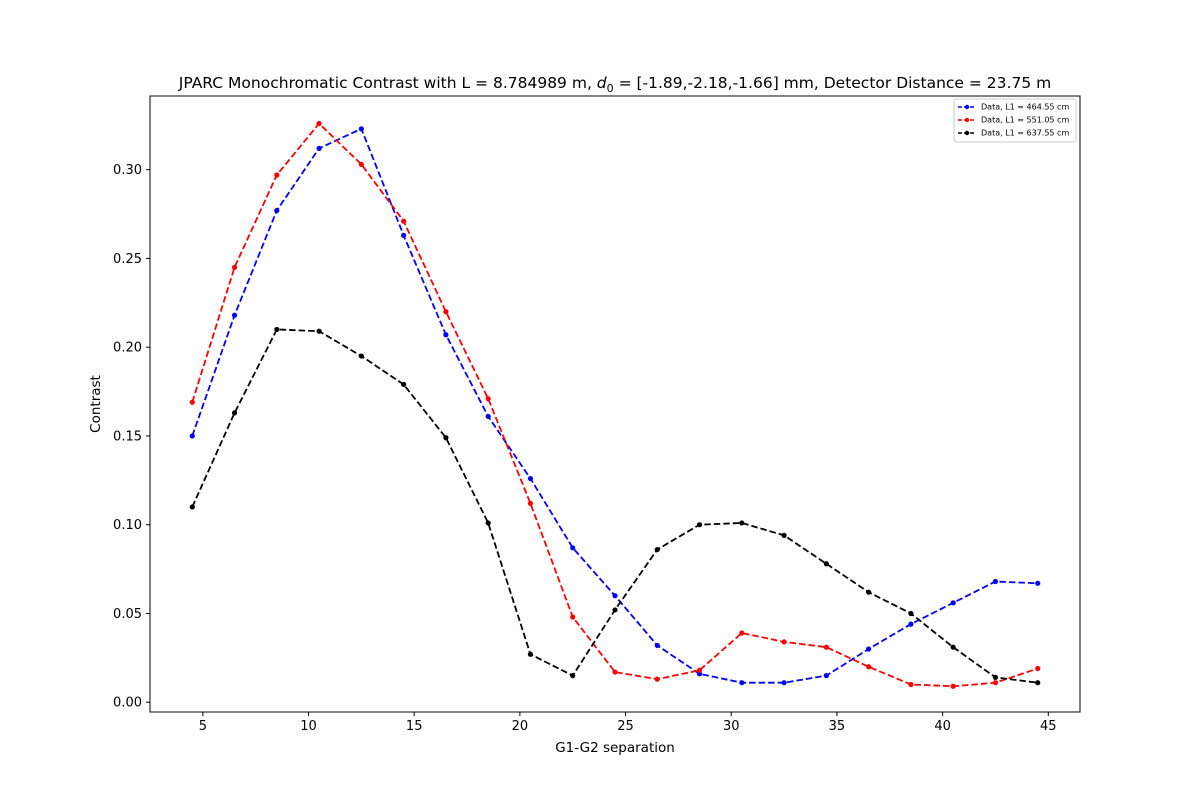 Image resolution: width=1200 pixels, height=800 pixels. What do you see at coordinates (602, 83) in the screenshot?
I see `chart-title-d-symbol: d` at bounding box center [602, 83].